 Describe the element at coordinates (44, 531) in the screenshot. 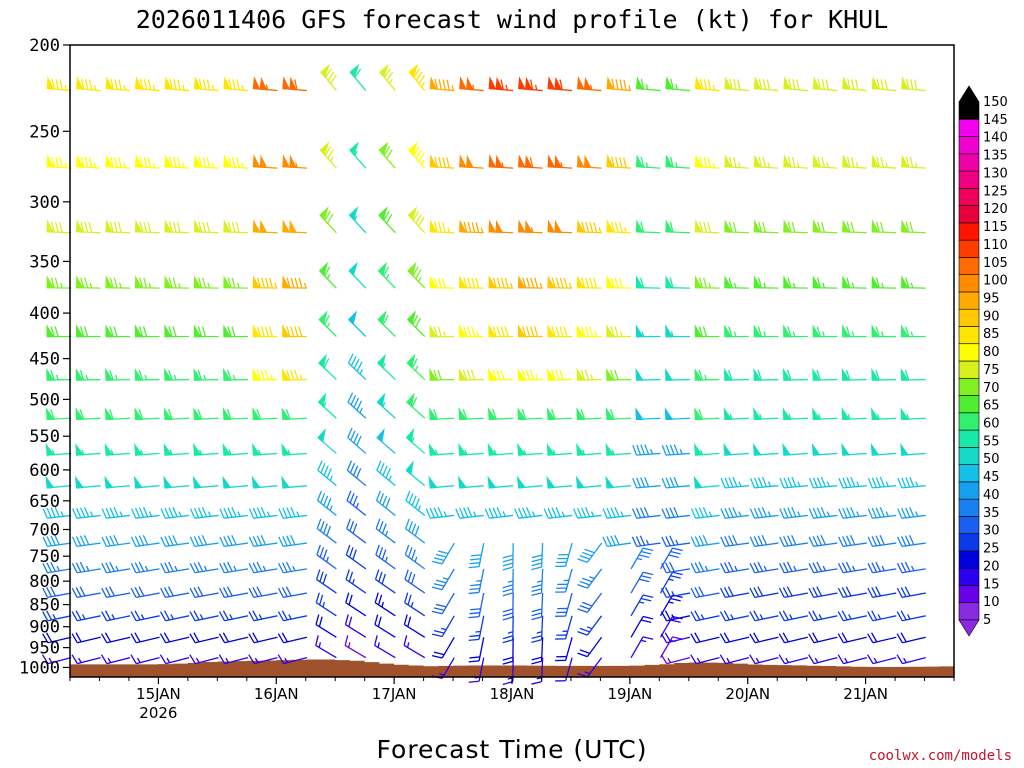

I see `y-tick-label: 700` at that location.